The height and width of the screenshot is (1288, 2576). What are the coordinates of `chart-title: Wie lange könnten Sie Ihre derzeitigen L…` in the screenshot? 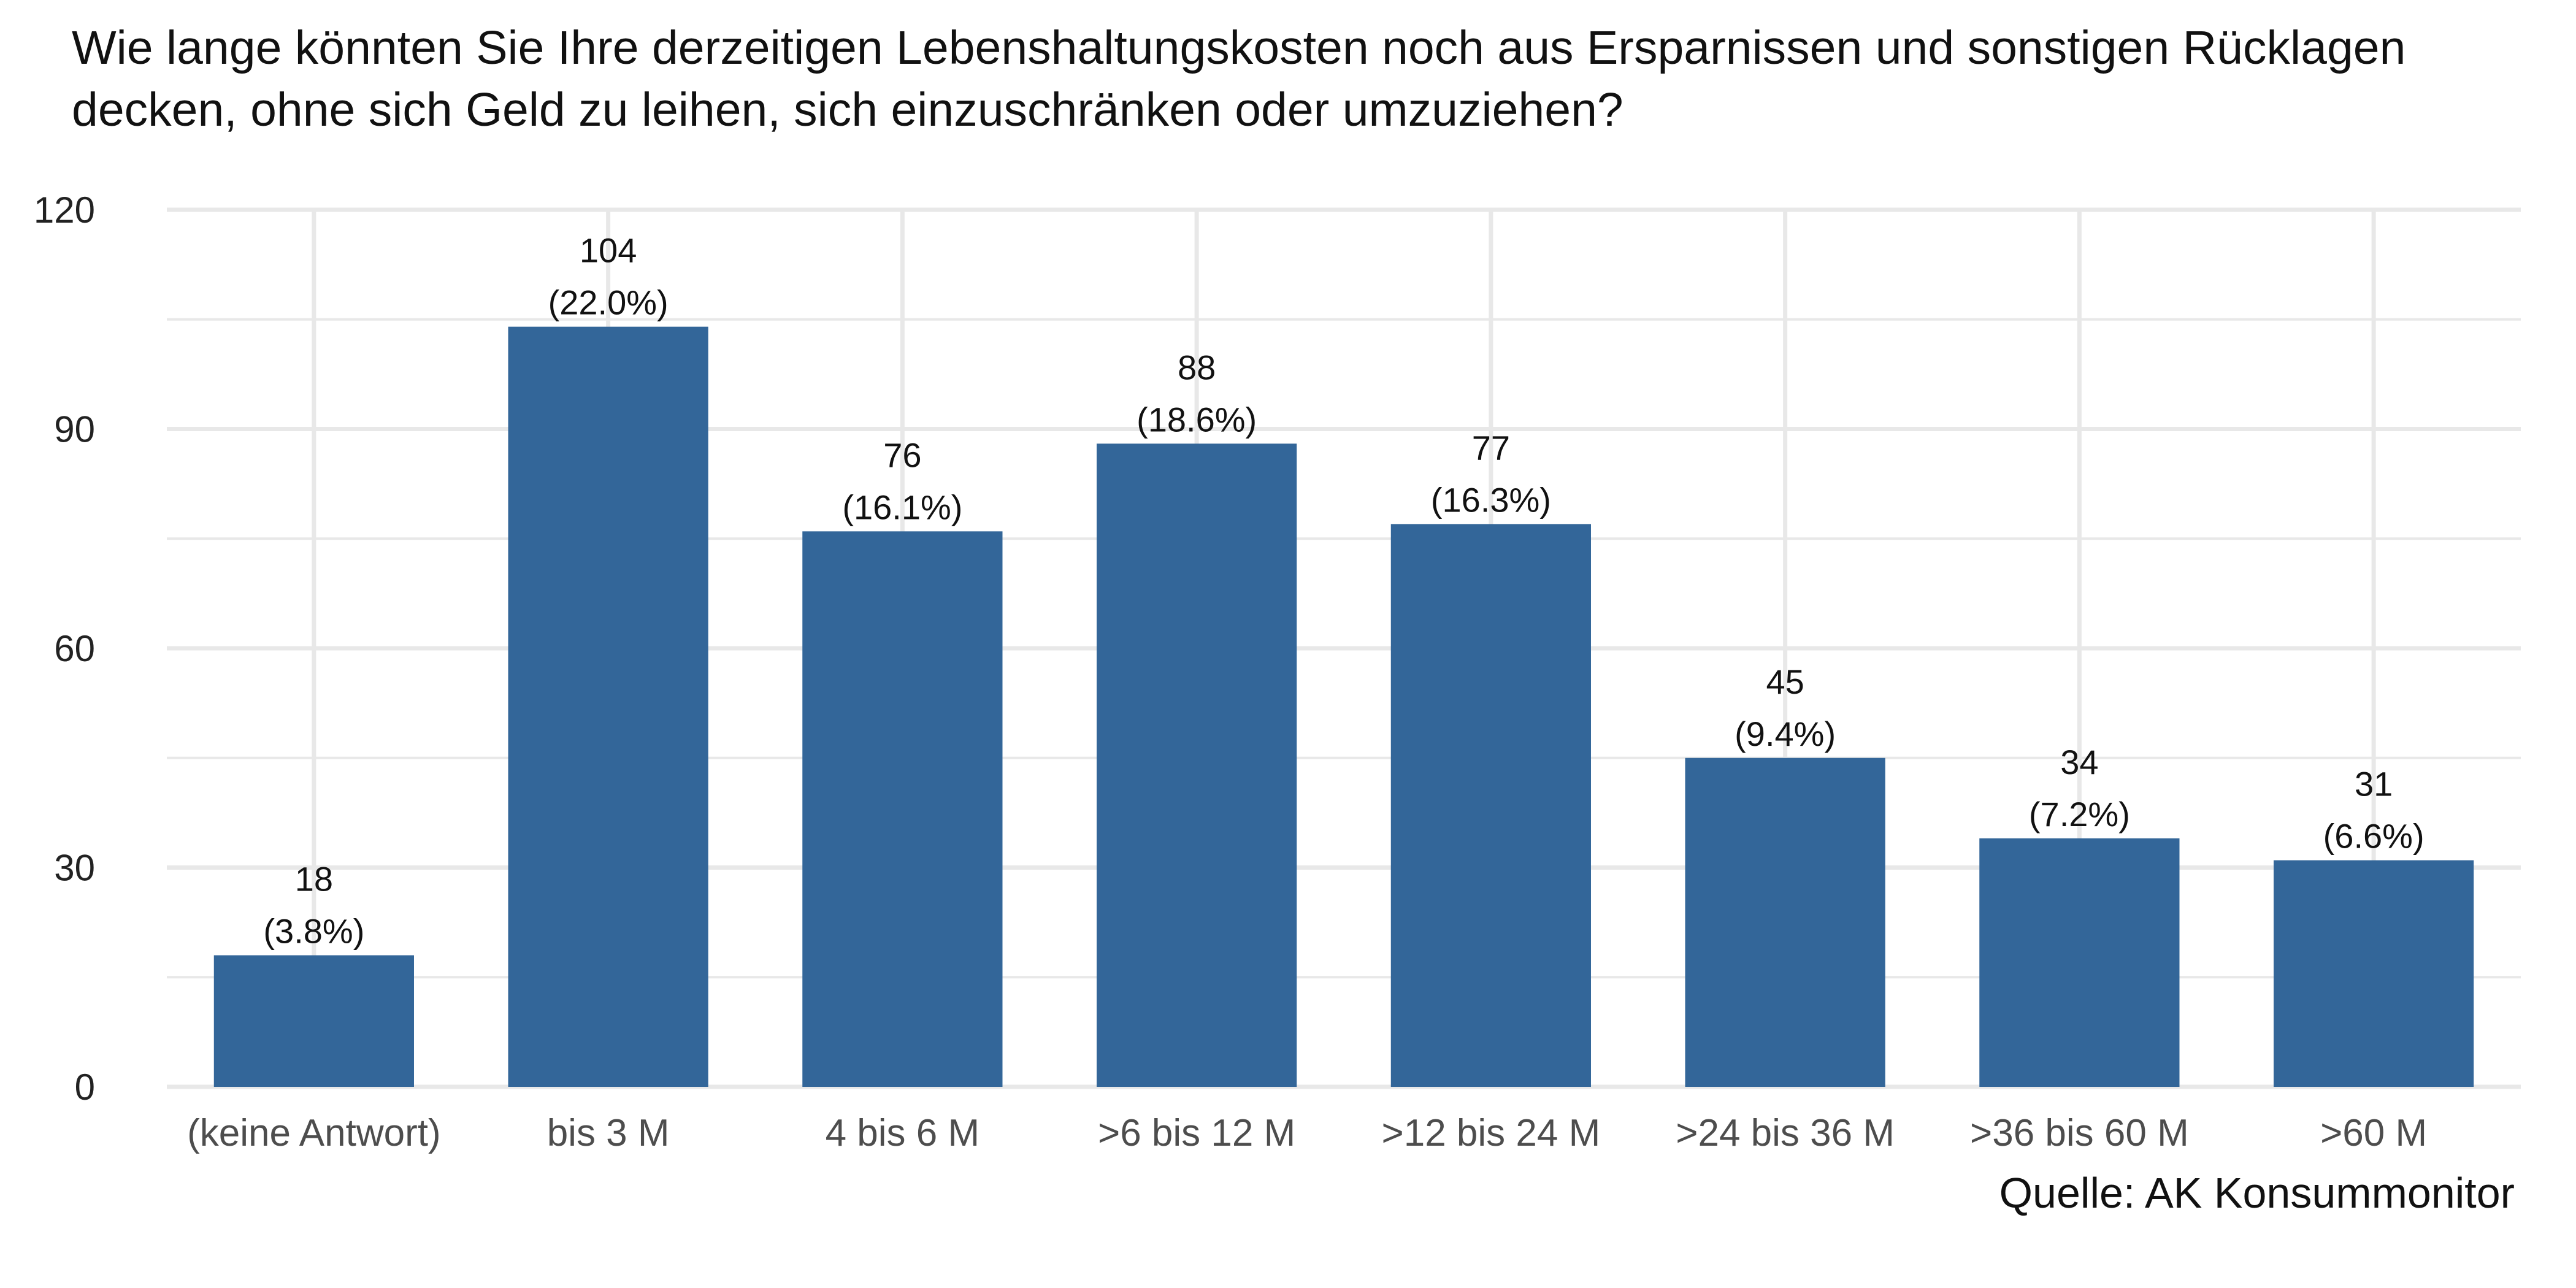 It's located at (1239, 78).